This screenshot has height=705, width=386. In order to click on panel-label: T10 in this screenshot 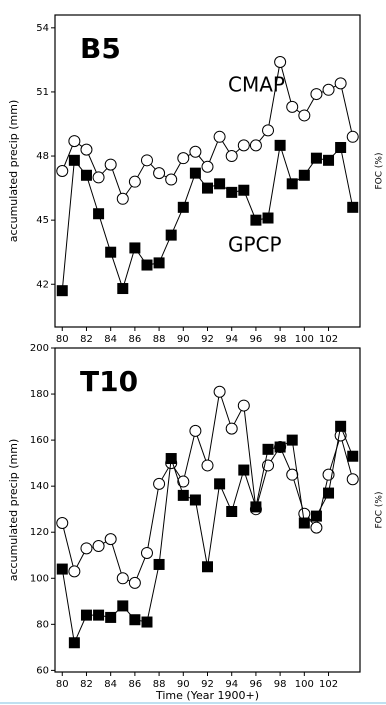, I will do `click(109, 381)`.